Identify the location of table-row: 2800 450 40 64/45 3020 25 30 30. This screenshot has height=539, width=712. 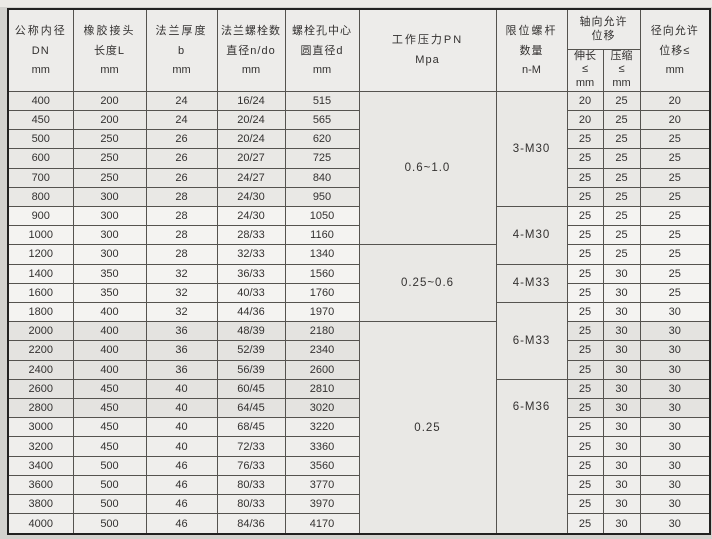
(359, 408).